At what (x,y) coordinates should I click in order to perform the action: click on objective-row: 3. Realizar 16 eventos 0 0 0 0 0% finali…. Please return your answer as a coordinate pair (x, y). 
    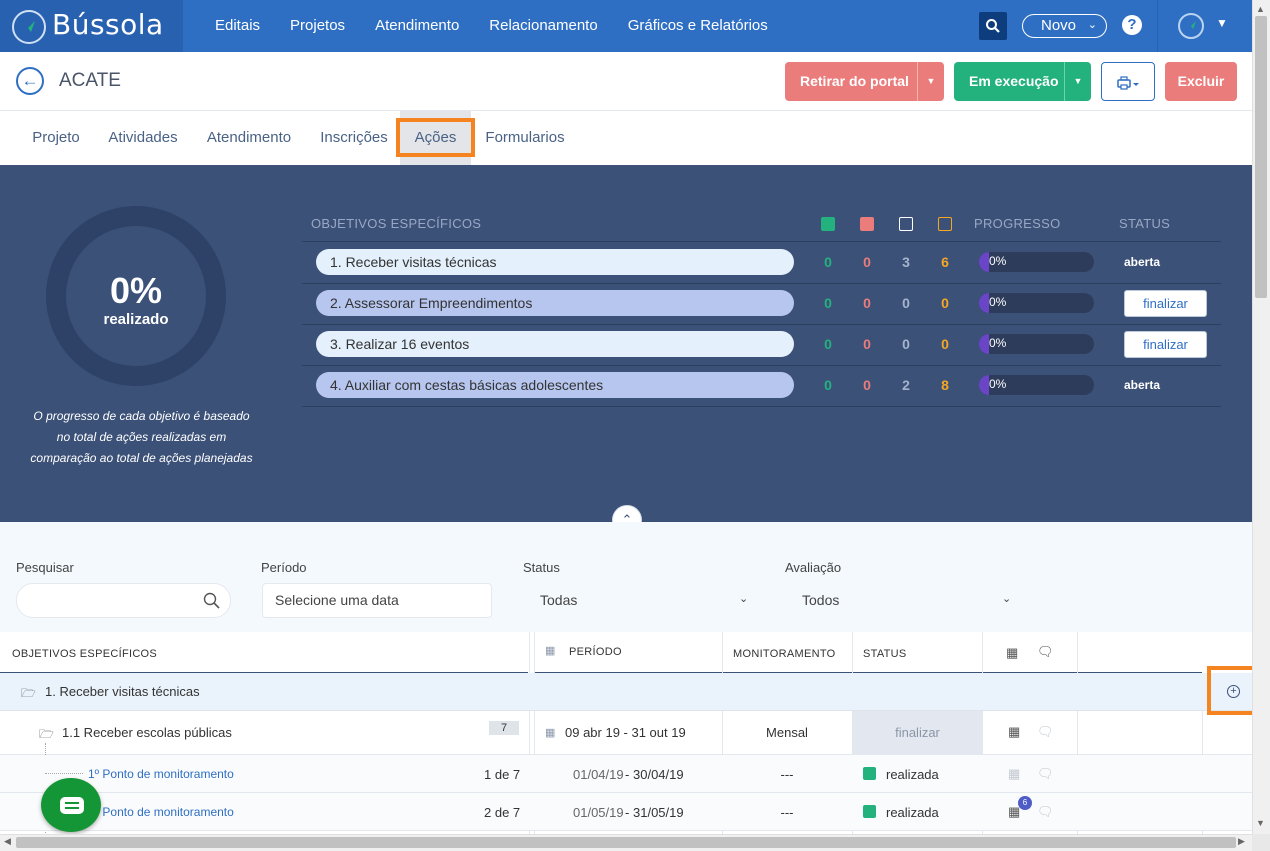
    Looking at the image, I should click on (761, 345).